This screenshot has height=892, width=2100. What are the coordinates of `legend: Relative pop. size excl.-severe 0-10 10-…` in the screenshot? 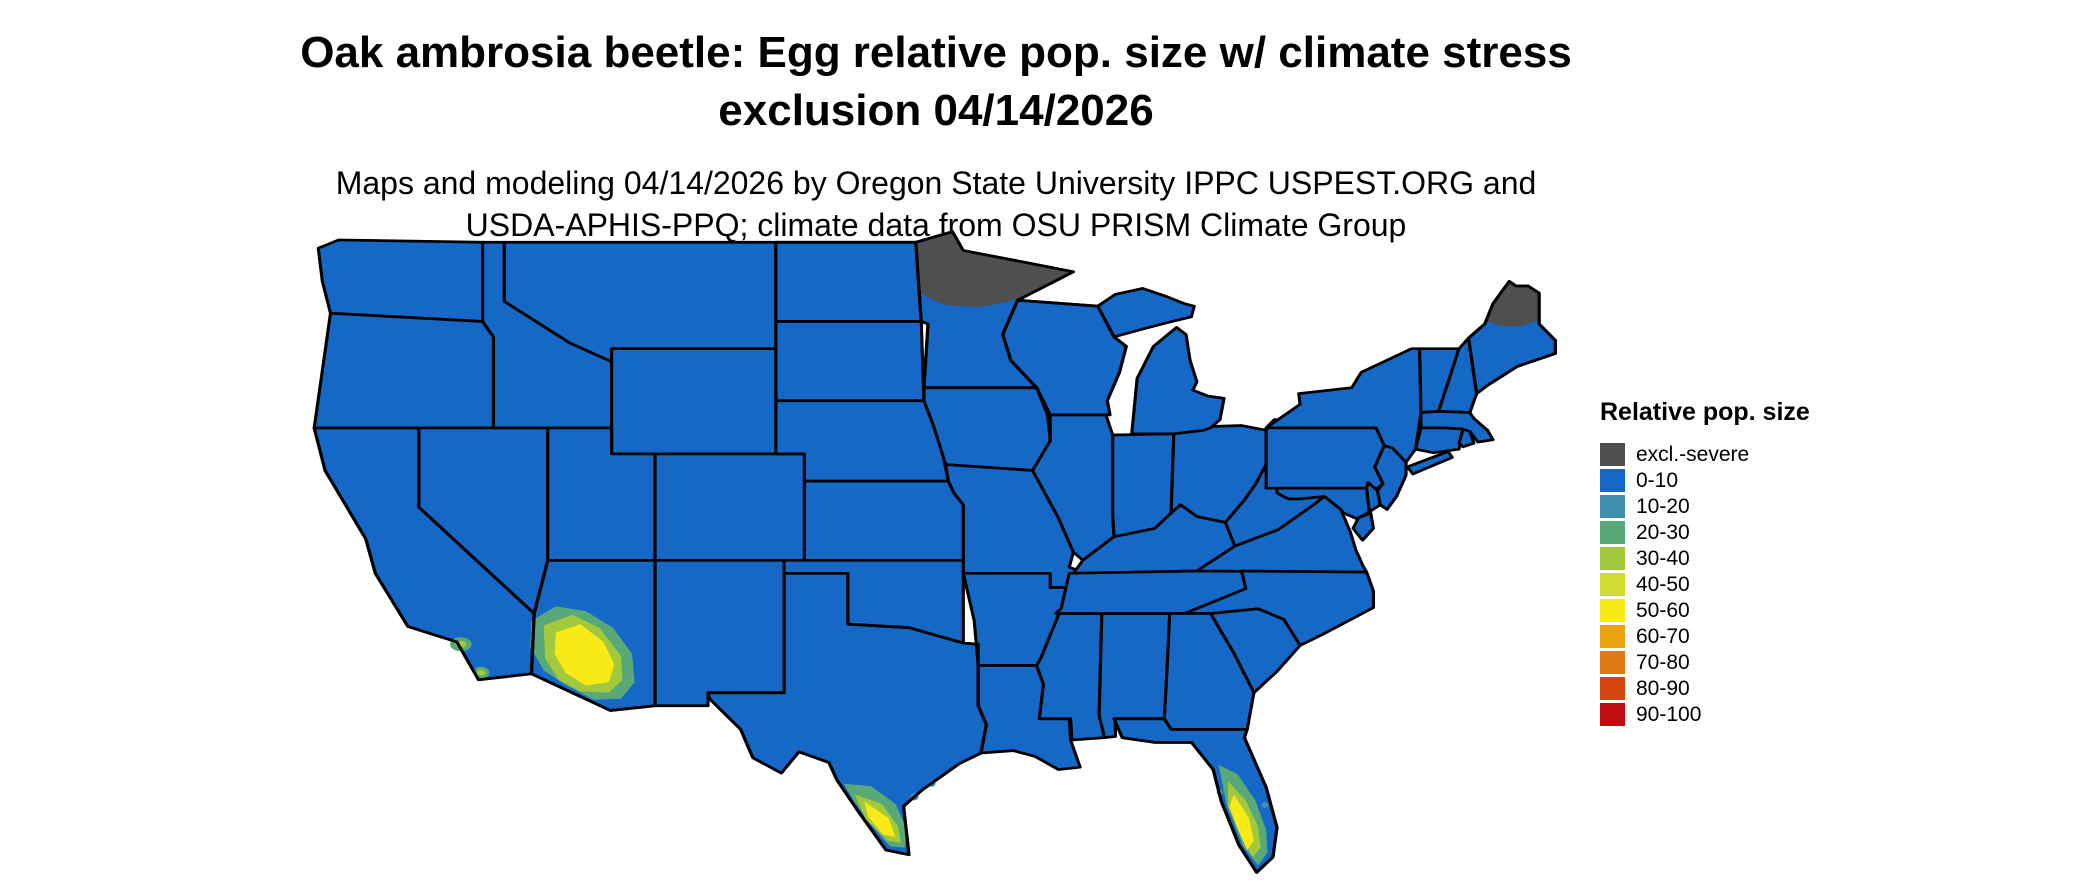 It's located at (1705, 563).